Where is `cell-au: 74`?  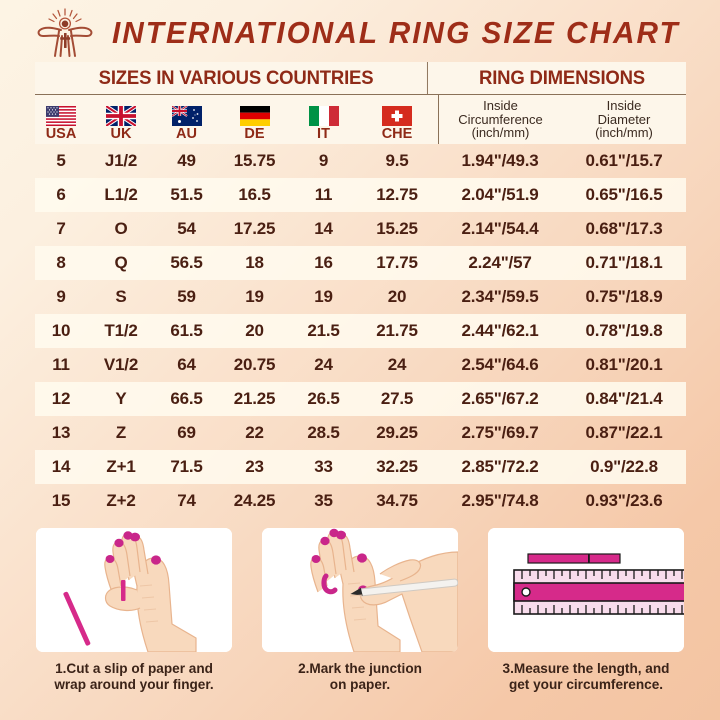 cell-au: 74 is located at coordinates (186, 500).